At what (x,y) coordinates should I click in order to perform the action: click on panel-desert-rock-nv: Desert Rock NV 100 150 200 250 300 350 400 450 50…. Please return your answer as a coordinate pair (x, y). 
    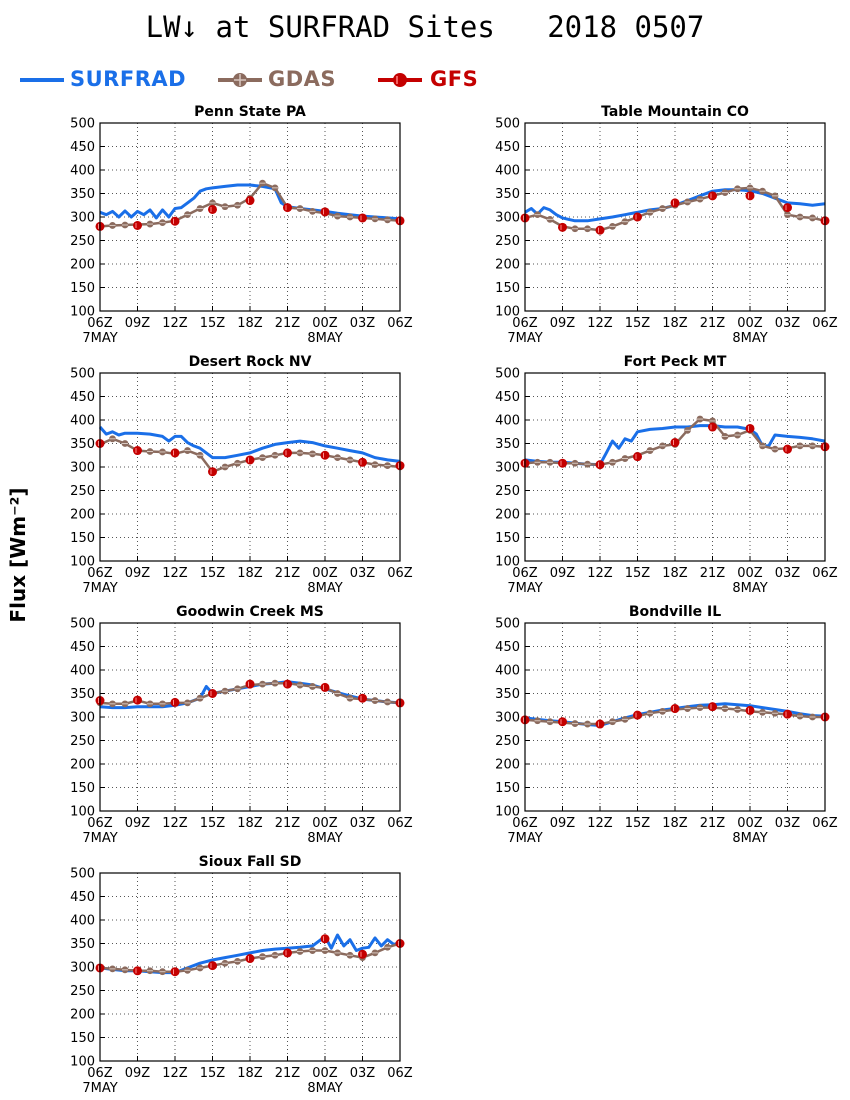
    Looking at the image, I should click on (241, 475).